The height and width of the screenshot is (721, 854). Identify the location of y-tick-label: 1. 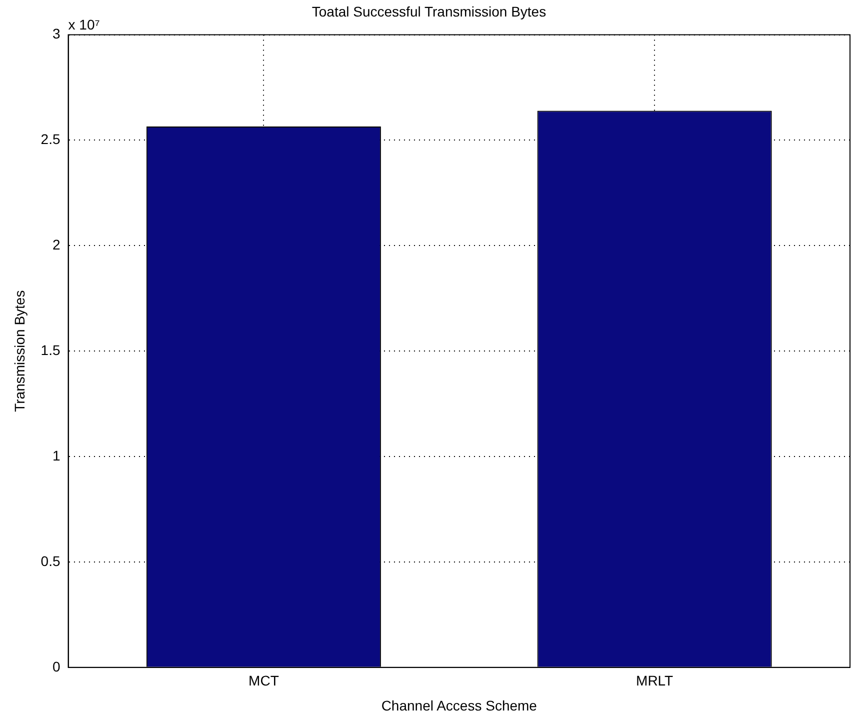
(56, 455).